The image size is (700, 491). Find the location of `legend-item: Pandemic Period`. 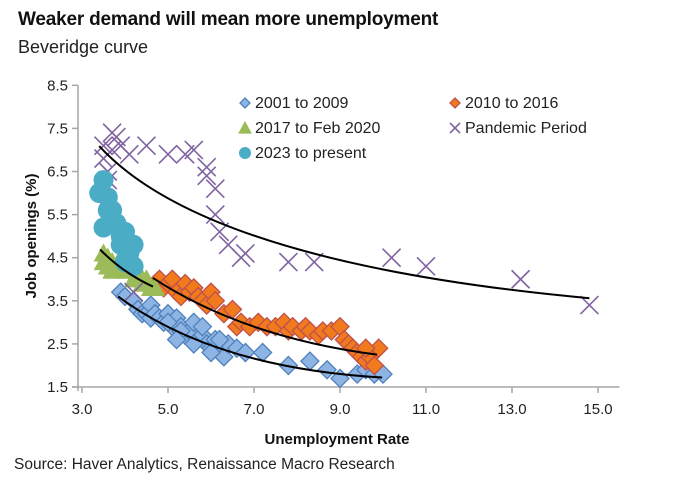

legend-item: Pandemic Period is located at coordinates (518, 128).